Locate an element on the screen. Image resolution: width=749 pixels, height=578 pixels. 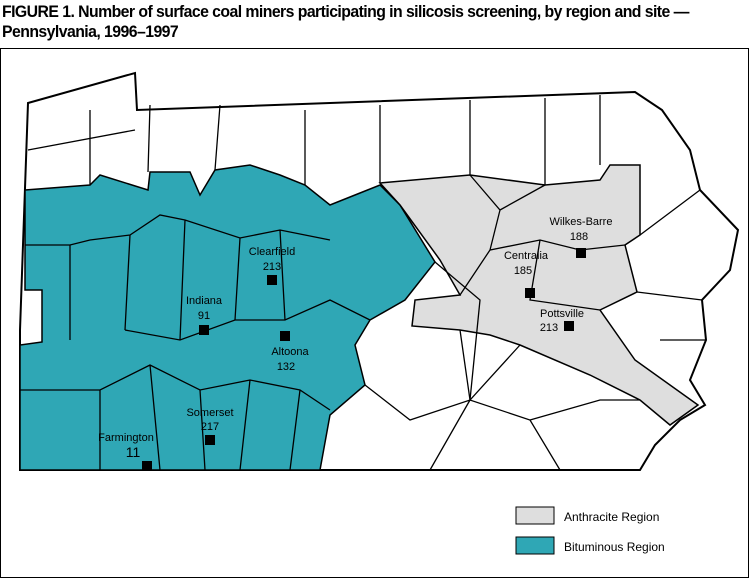
site-count: 132 is located at coordinates (286, 367).